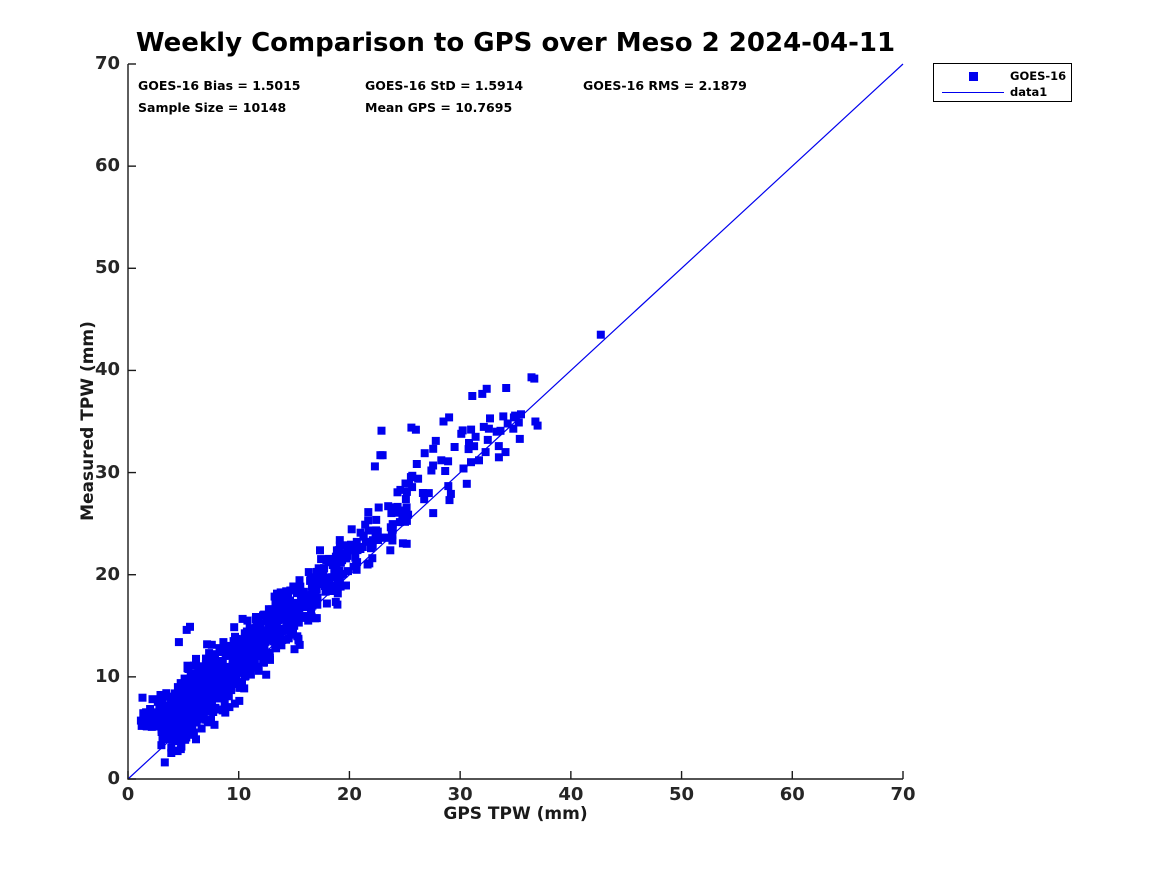 The height and width of the screenshot is (875, 1167). What do you see at coordinates (444, 85) in the screenshot?
I see `stat-std: GOES-16 StD = 1.5914` at bounding box center [444, 85].